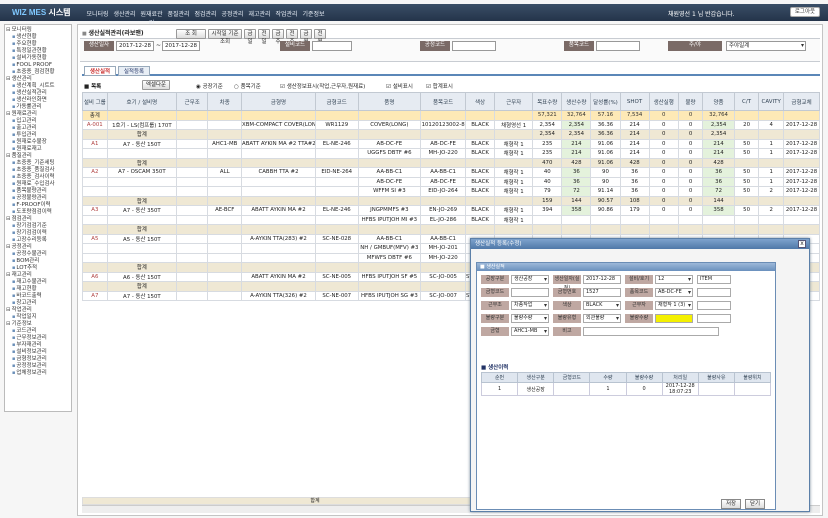  Describe the element at coordinates (439, 87) in the screenshot. I see `checkbox-totals: ☑ 합계표시` at that location.